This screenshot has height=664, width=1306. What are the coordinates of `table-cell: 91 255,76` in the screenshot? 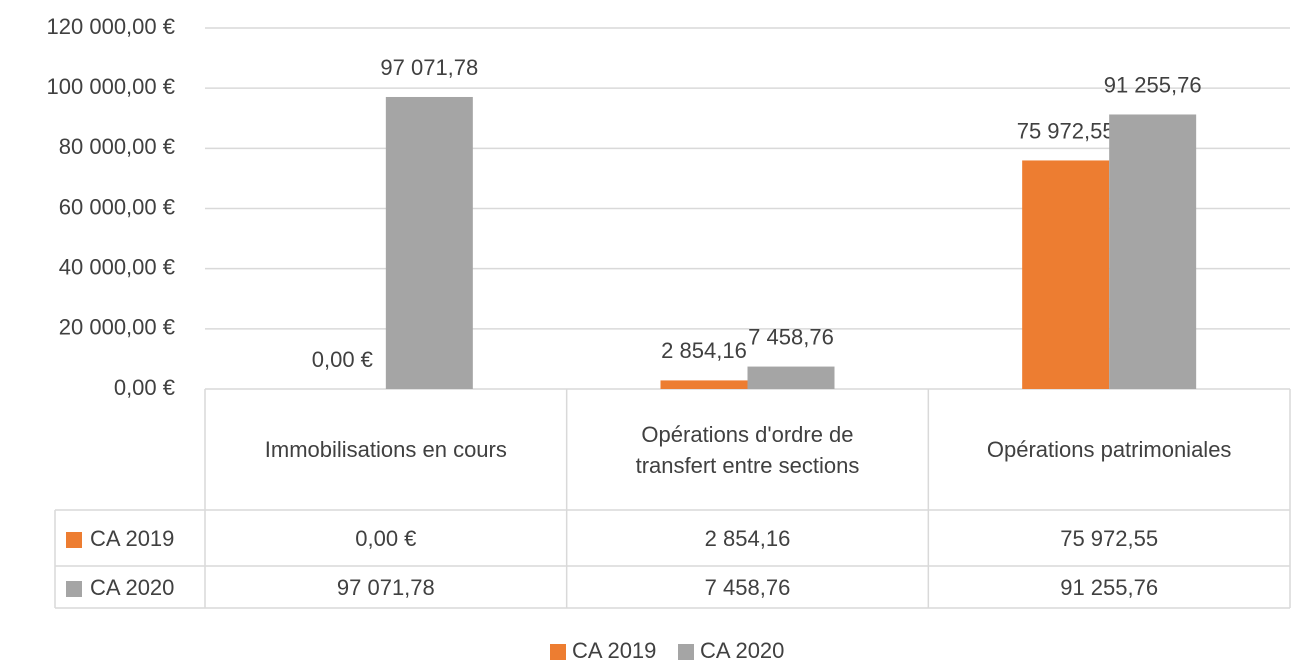 It's located at (1109, 587).